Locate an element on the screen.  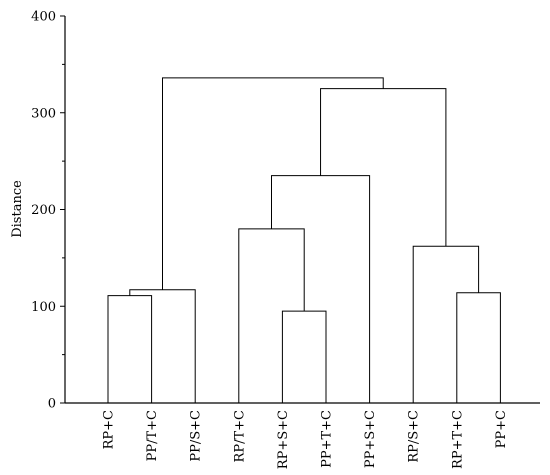
leaf-label: RP+T+C is located at coordinates (457, 439).